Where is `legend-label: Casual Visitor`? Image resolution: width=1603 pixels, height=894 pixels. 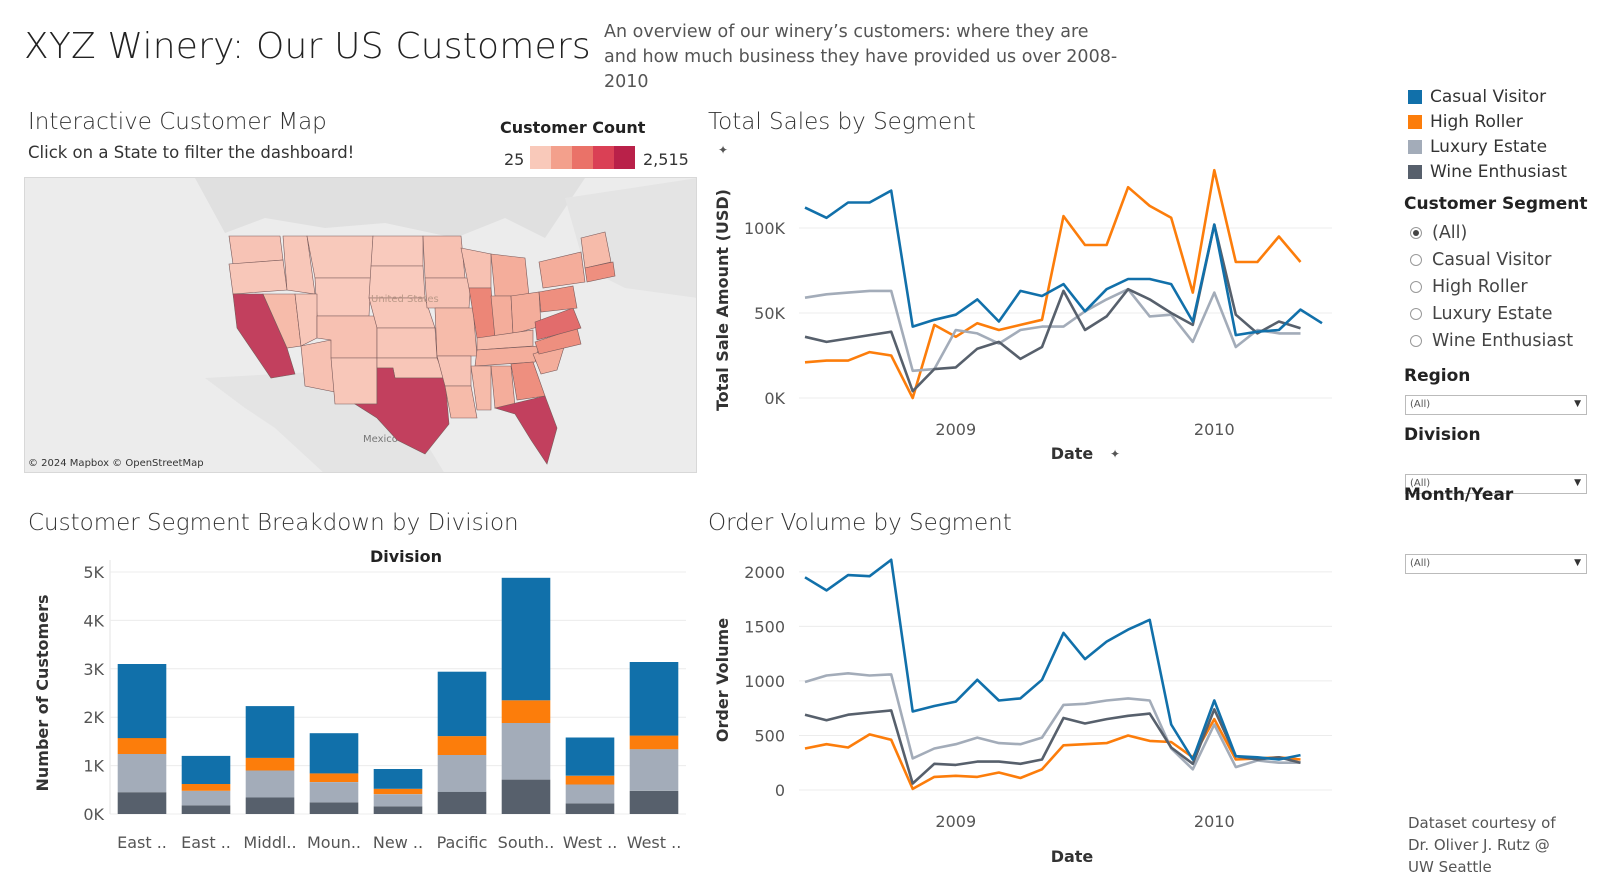
legend-label: Casual Visitor is located at coordinates (1488, 96).